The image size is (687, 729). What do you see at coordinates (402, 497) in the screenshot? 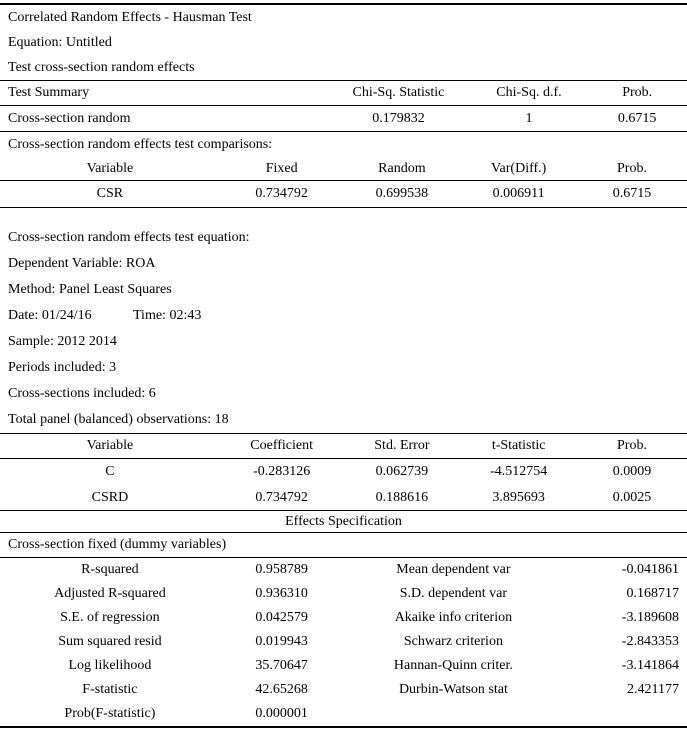
I see `std-error-value: 0.188616` at bounding box center [402, 497].